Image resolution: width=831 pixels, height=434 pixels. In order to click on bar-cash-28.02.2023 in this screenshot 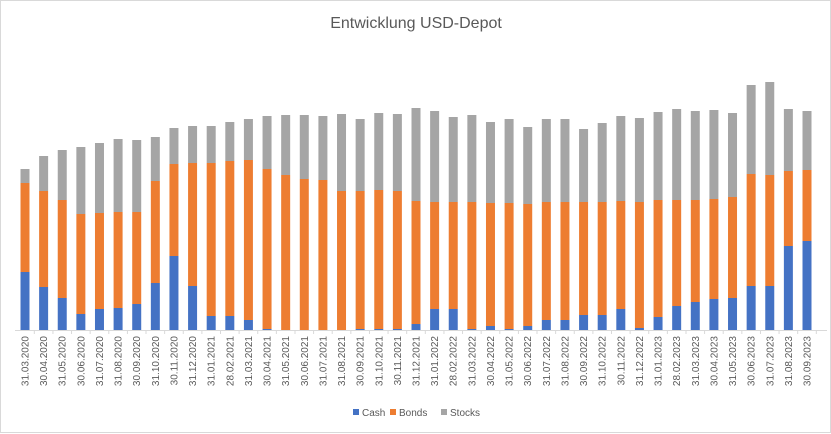, I will do `click(677, 318)`.